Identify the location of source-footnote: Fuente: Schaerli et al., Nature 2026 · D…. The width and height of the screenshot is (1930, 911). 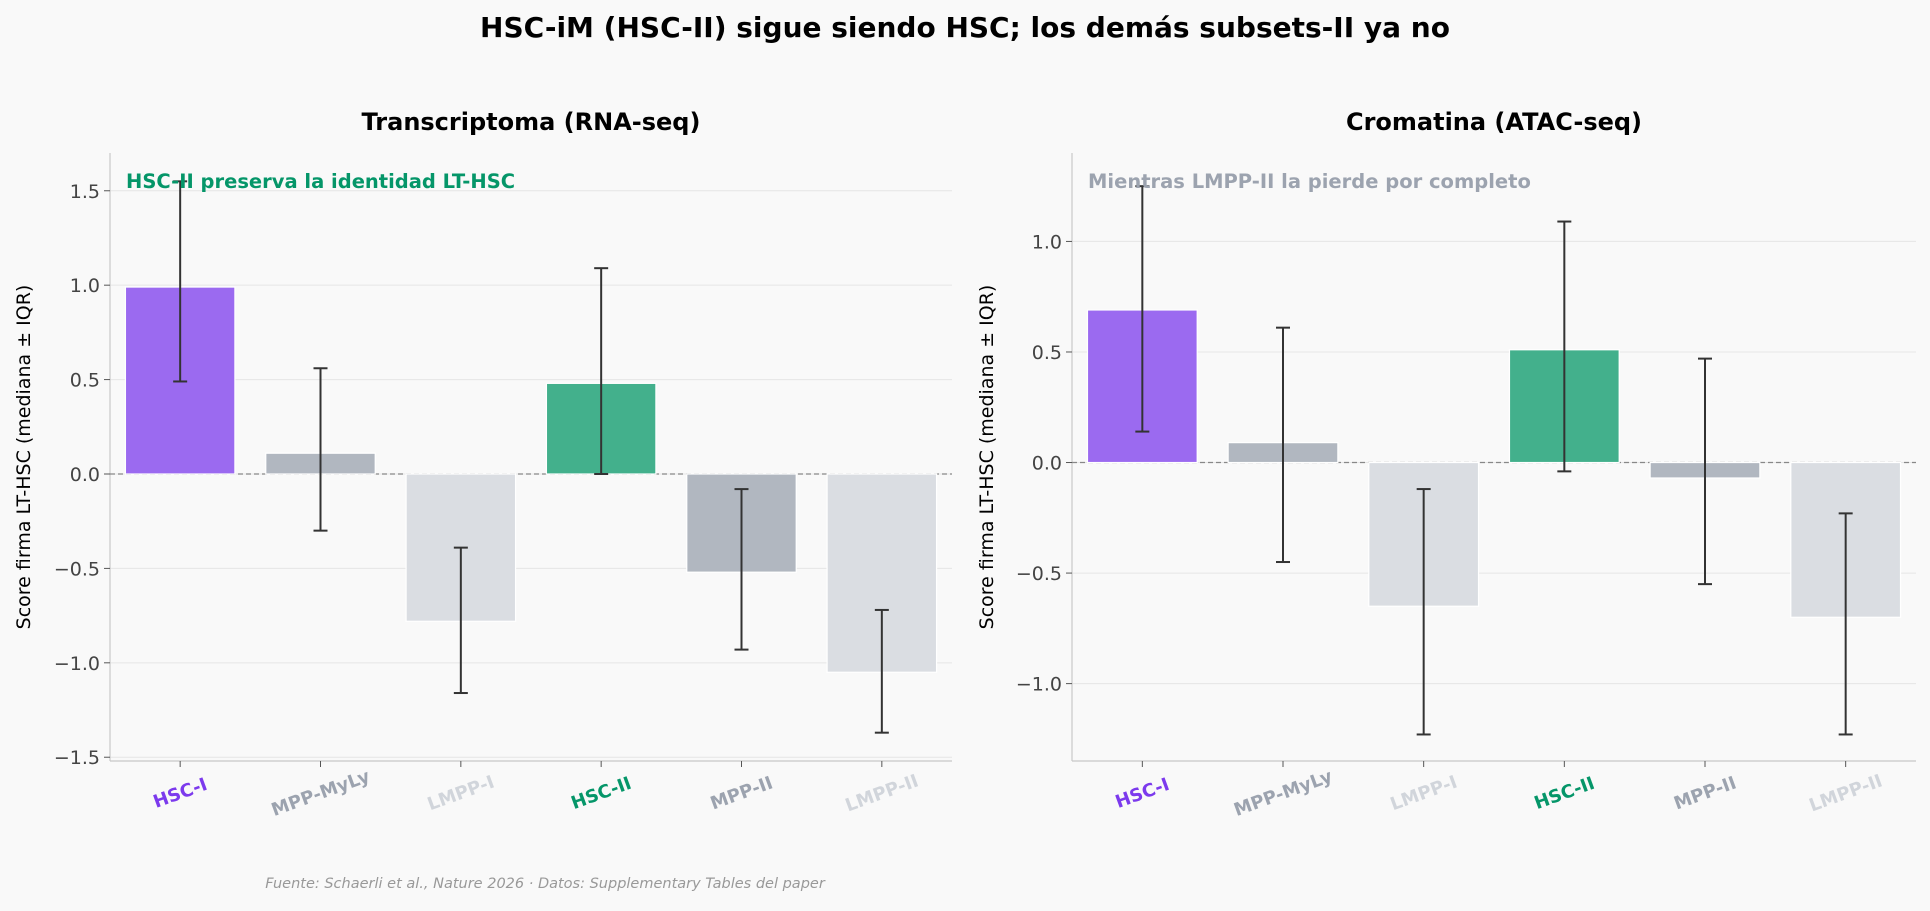
(545, 884).